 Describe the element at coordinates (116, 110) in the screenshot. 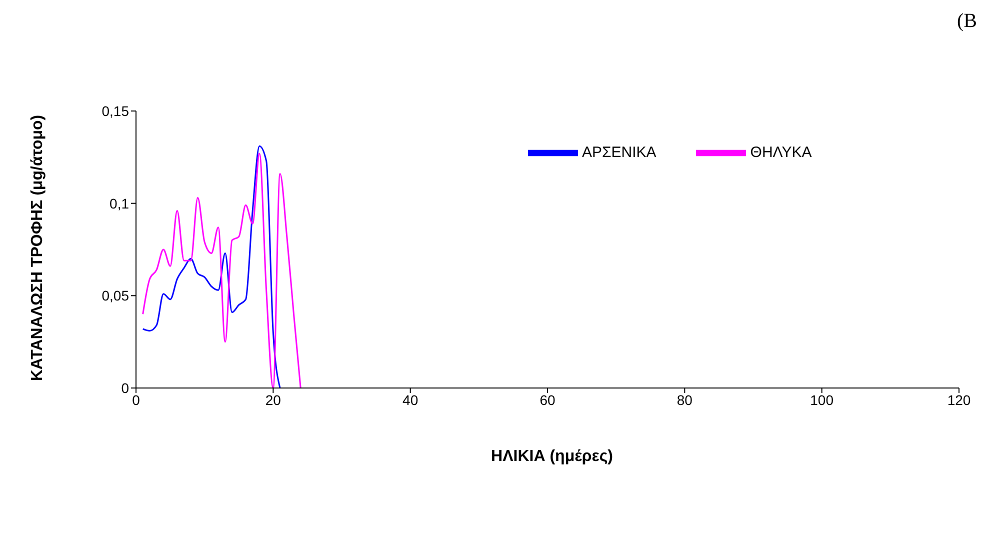

I see `y-tick-label: 0,15` at that location.